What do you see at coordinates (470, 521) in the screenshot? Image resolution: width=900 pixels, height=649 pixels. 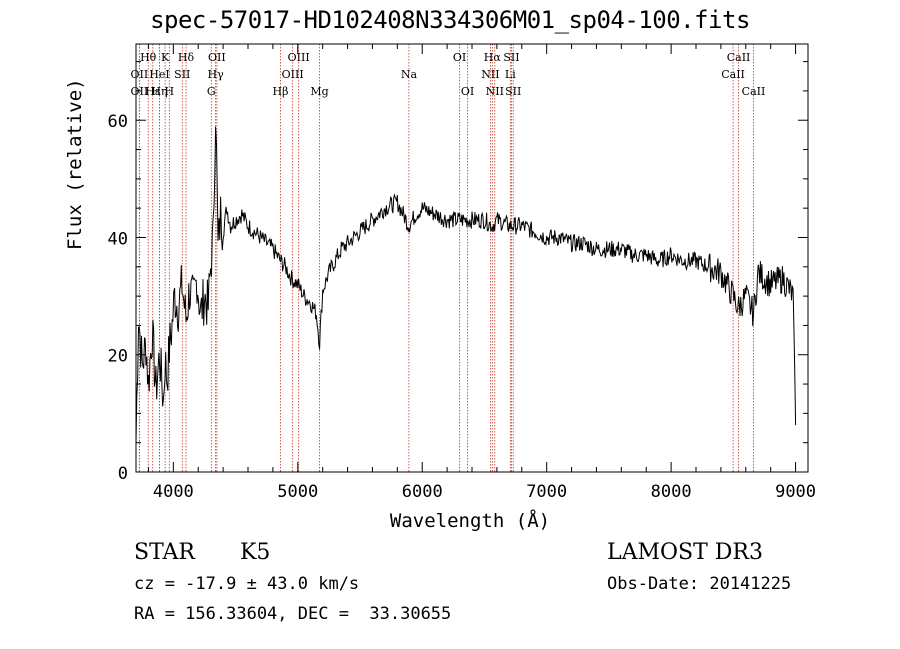 I see `x-axis-label: Wavelength (Å)` at bounding box center [470, 521].